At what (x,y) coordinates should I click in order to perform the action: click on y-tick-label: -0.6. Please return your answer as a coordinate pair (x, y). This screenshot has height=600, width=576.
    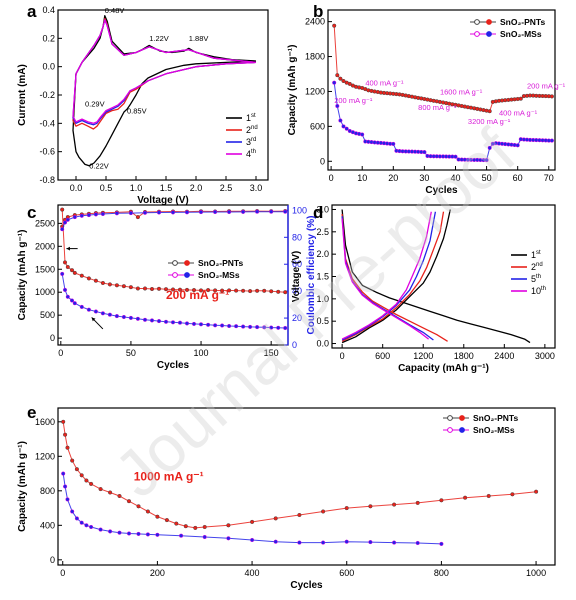
    Looking at the image, I should click on (47, 152).